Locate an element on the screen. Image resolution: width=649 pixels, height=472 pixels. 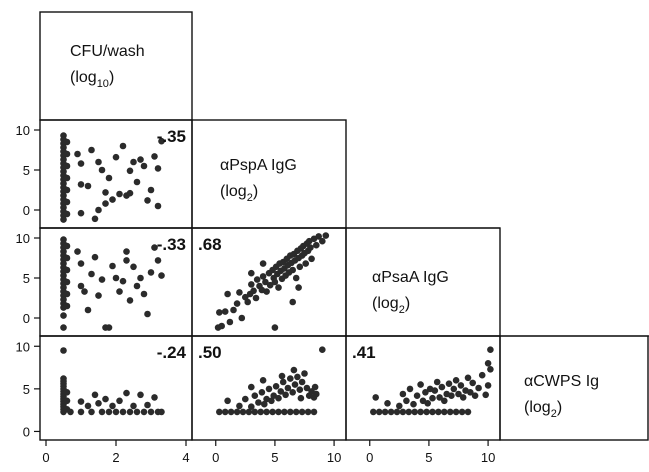
x-tick-label: 10 is located at coordinates (488, 457).